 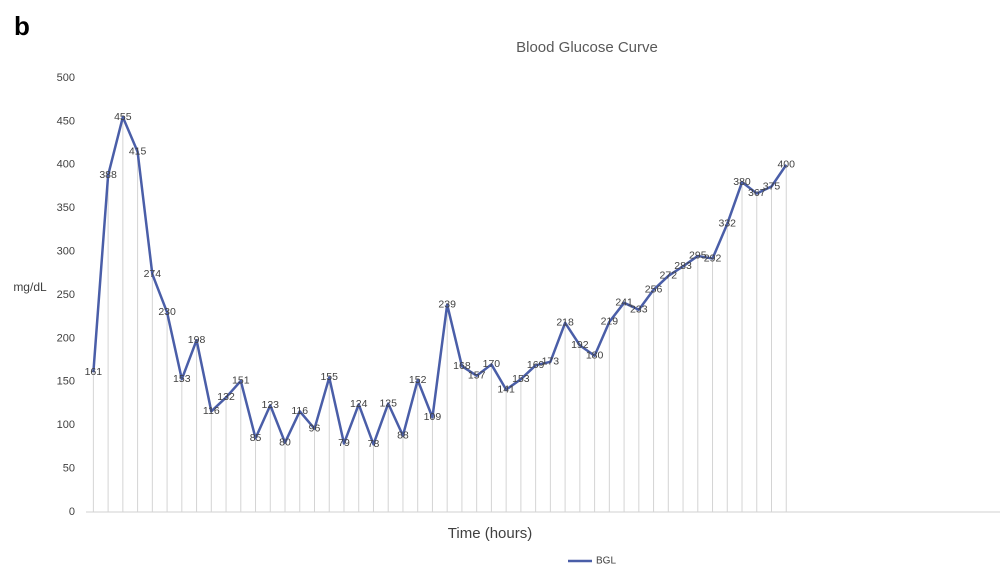 What do you see at coordinates (197, 340) in the screenshot?
I see `data-label: 198` at bounding box center [197, 340].